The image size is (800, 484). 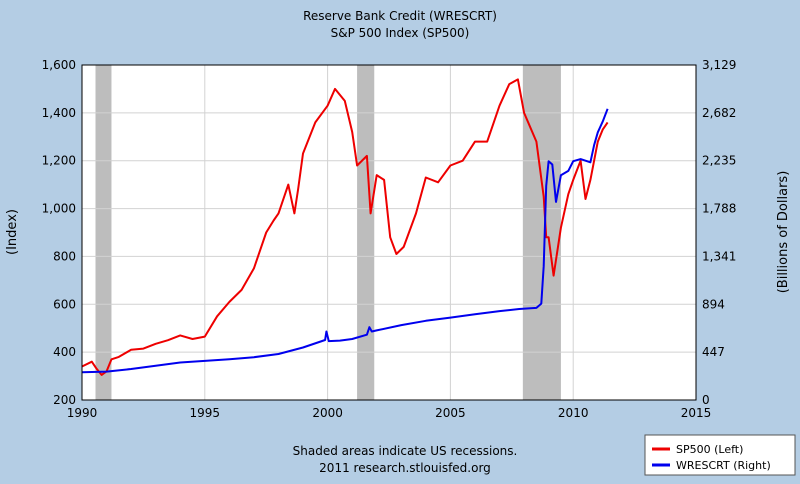 What do you see at coordinates (706, 400) in the screenshot?
I see `y-right-tick-label-0: 0` at bounding box center [706, 400].